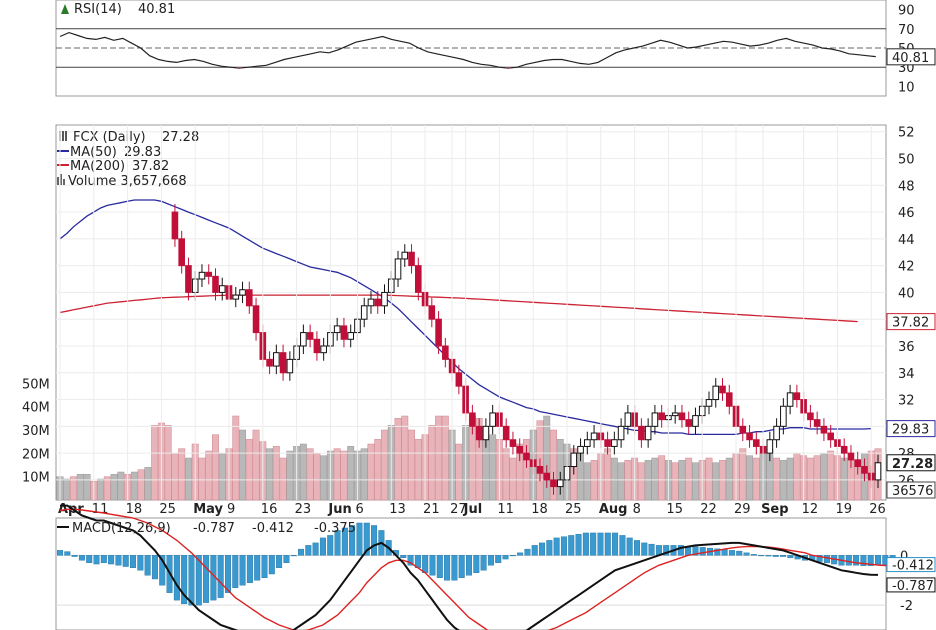 The image size is (936, 630). What do you see at coordinates (505, 509) in the screenshot?
I see `date-tick-label: 11` at bounding box center [505, 509].